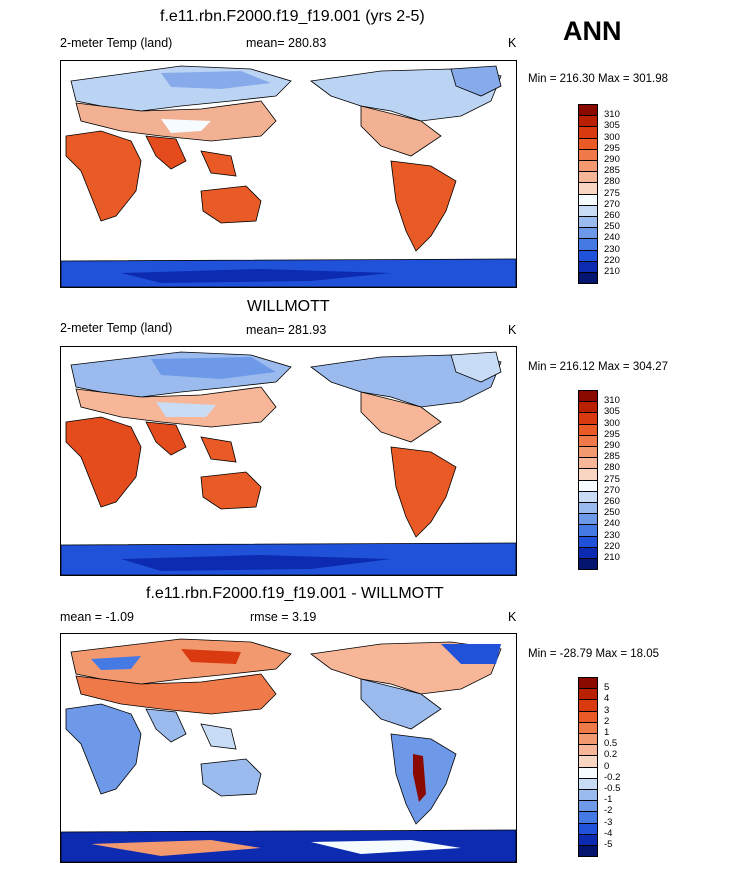 The height and width of the screenshot is (872, 733). What do you see at coordinates (611, 744) in the screenshot?
I see `colorbar-label: 0.5` at bounding box center [611, 744].